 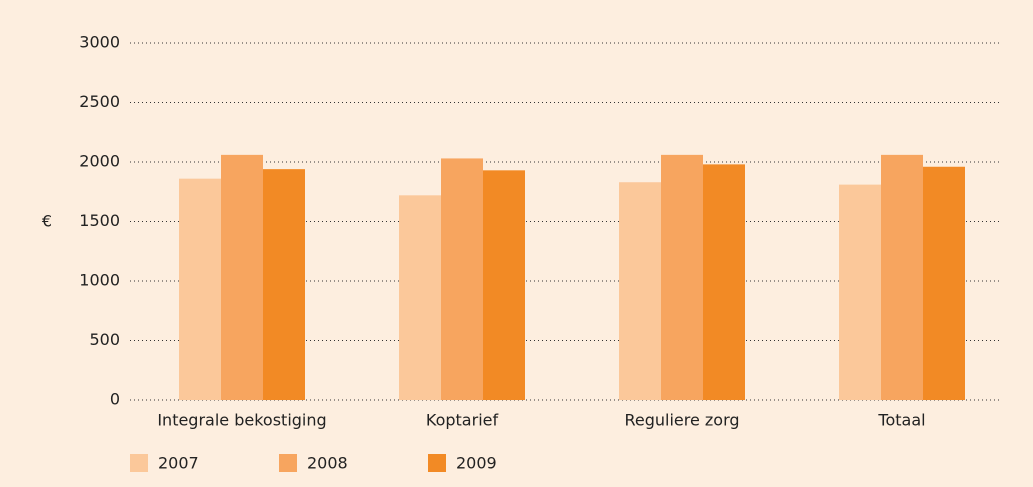 I want to click on x-tick-label: Totaal, so click(x=901, y=420).